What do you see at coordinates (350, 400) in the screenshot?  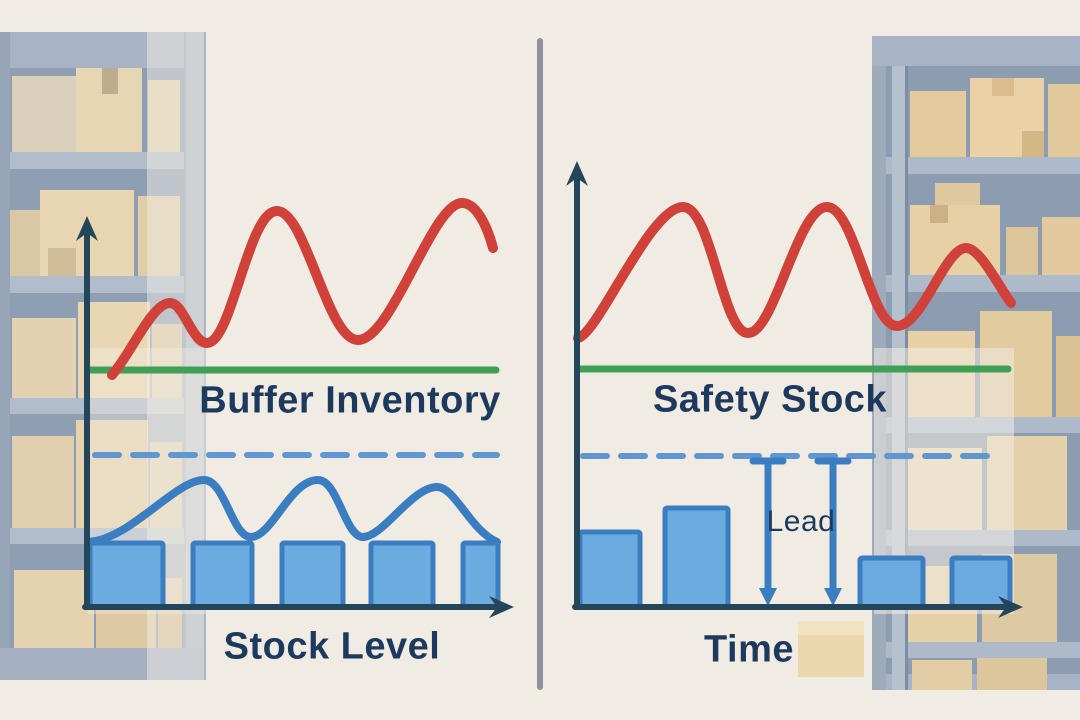 I see `buffer-inventory-title: Buffer Inventory` at bounding box center [350, 400].